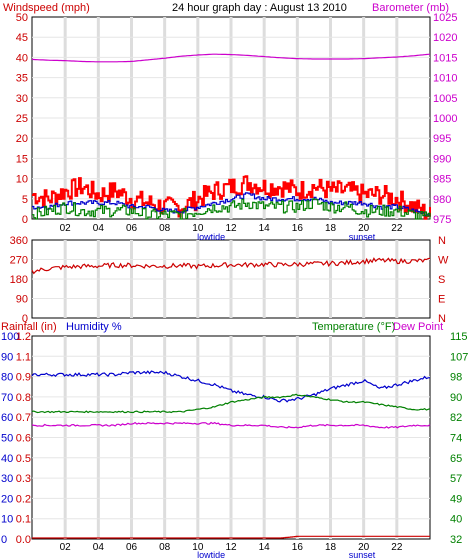  What do you see at coordinates (445, 58) in the screenshot?
I see `barometer-tick-label: 1015` at bounding box center [445, 58].